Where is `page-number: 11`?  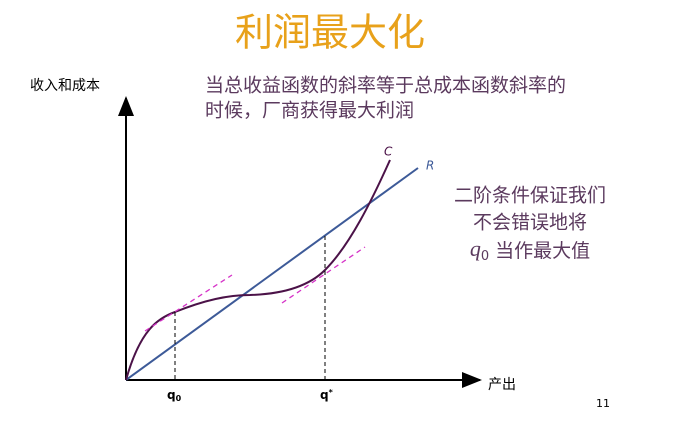 page-number: 11 is located at coordinates (603, 403).